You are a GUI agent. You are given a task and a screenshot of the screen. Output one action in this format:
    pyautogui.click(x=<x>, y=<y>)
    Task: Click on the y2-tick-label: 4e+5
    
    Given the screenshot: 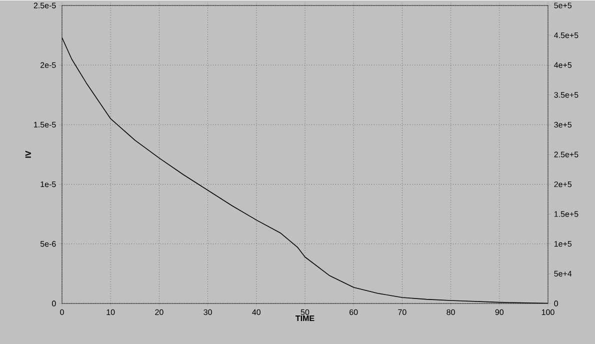 What is the action you would take?
    pyautogui.click(x=563, y=65)
    